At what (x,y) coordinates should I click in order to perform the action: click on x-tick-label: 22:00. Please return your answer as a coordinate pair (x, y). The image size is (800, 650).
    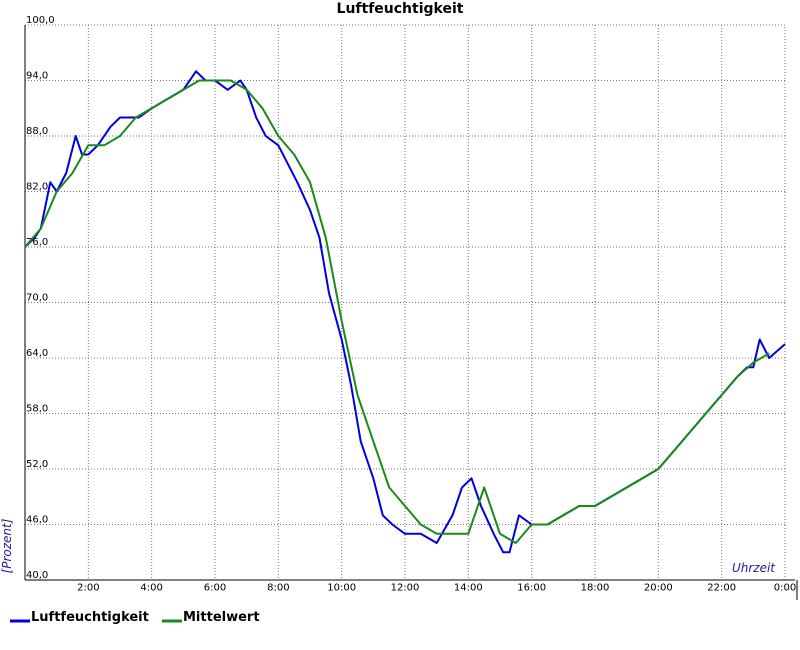
    Looking at the image, I should click on (721, 587).